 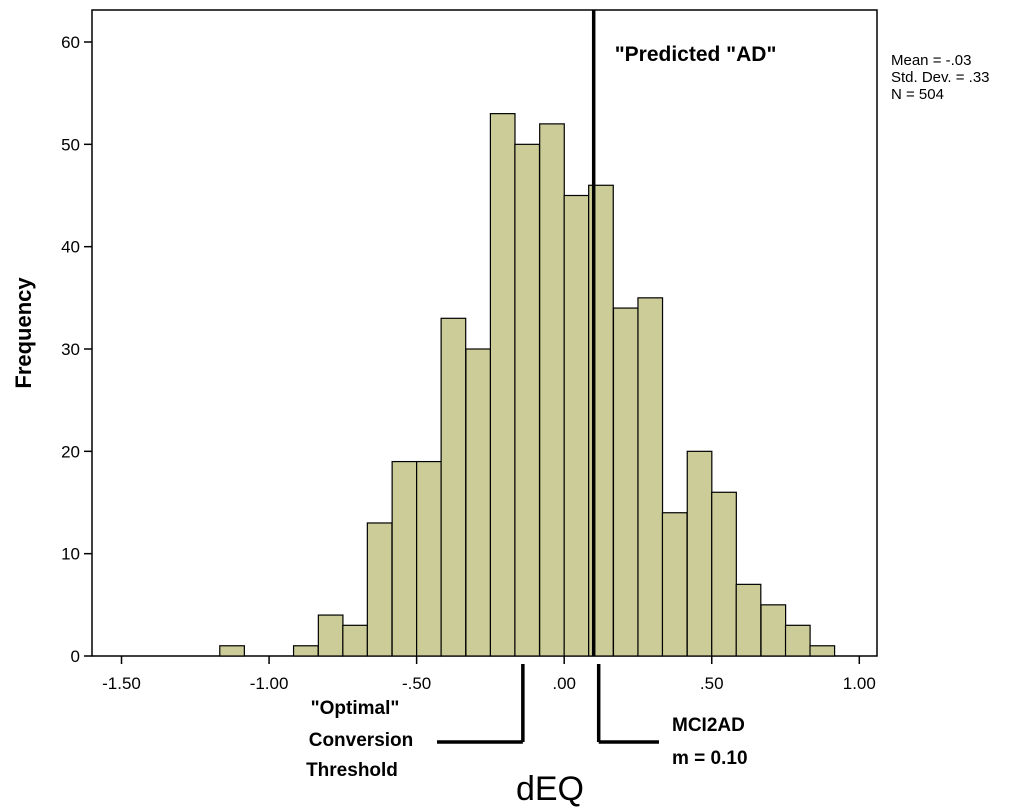 What do you see at coordinates (708, 725) in the screenshot?
I see `mci2ad-label-line-1: MCI2AD` at bounding box center [708, 725].